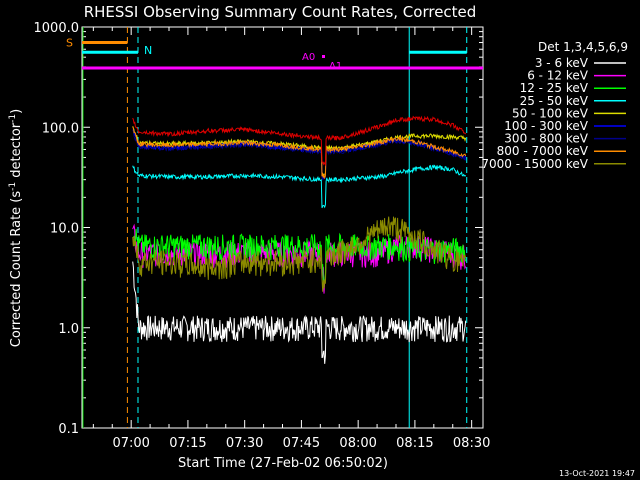 This screenshot has height=480, width=640. Describe the element at coordinates (16, 228) in the screenshot. I see `y-axis-label: Corrected Count Rate (s-1 detector-1)` at that location.